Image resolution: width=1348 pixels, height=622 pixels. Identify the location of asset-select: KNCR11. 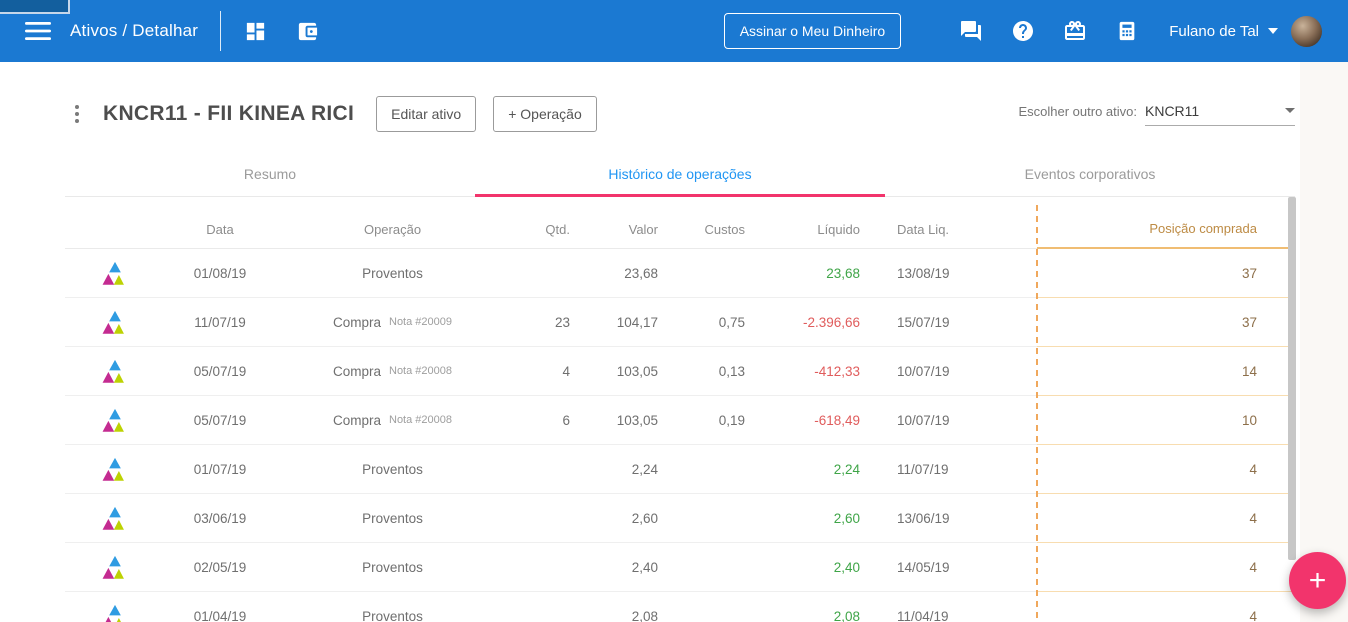
(1220, 114).